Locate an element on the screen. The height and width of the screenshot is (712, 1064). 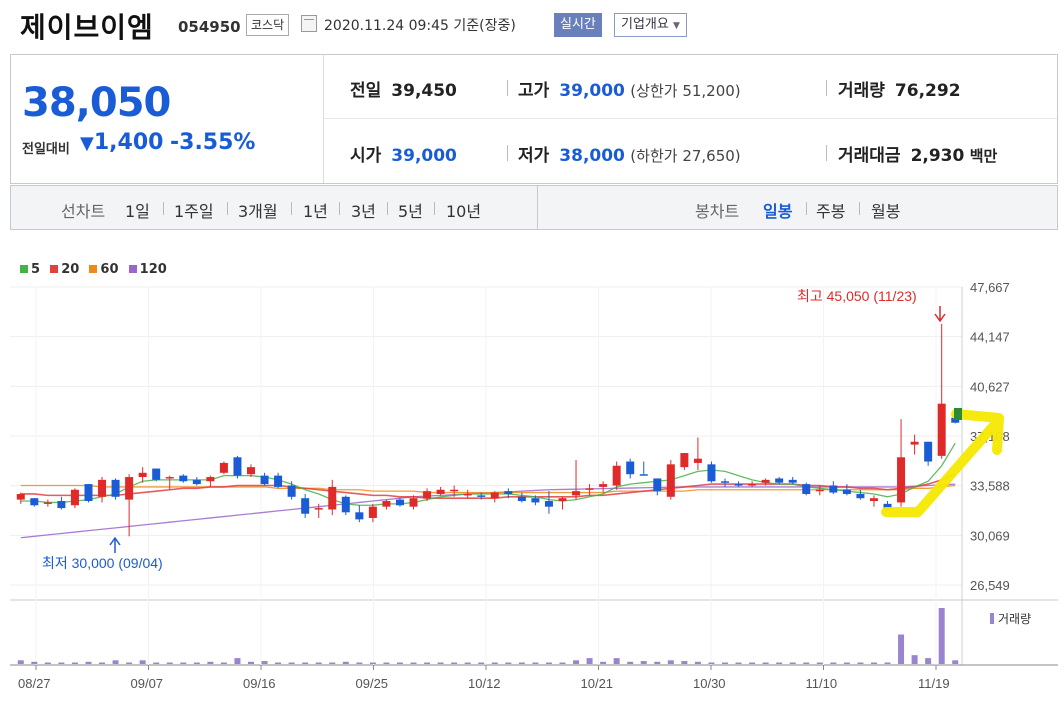
period-1y: 1년 is located at coordinates (315, 211).